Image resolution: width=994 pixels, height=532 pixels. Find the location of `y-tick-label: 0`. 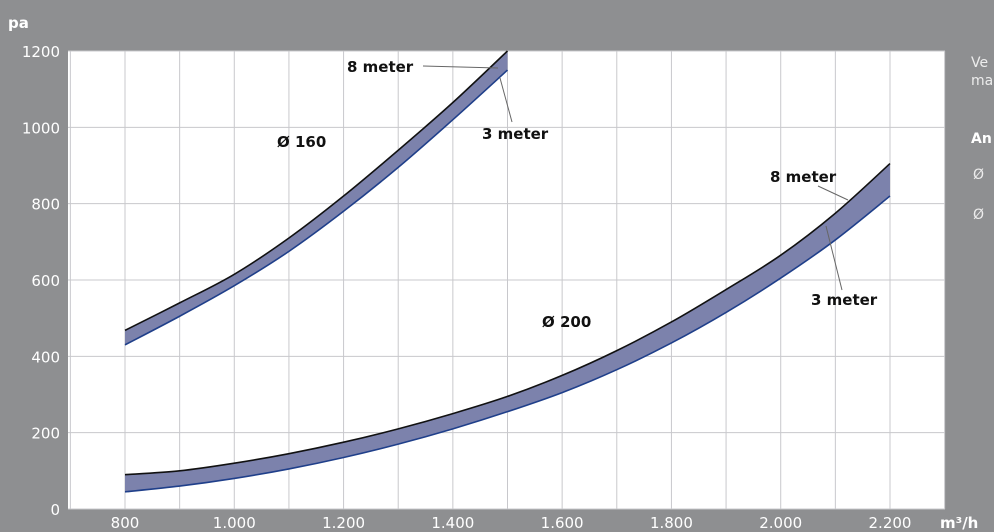

y-tick-label: 0 is located at coordinates (55, 510).